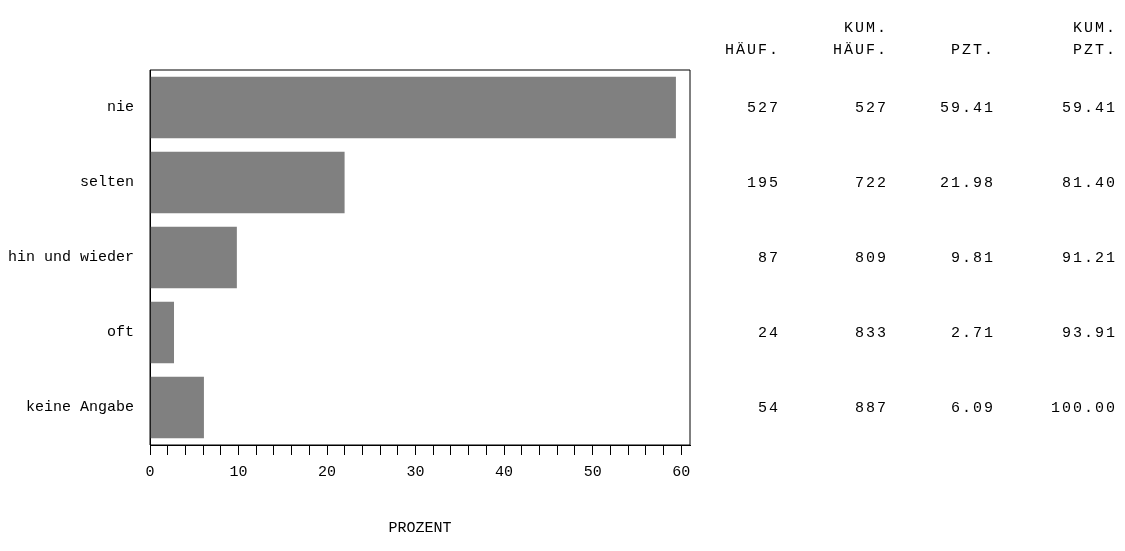 The width and height of the screenshot is (1125, 551). Describe the element at coordinates (871, 333) in the screenshot. I see `text: 833` at that location.